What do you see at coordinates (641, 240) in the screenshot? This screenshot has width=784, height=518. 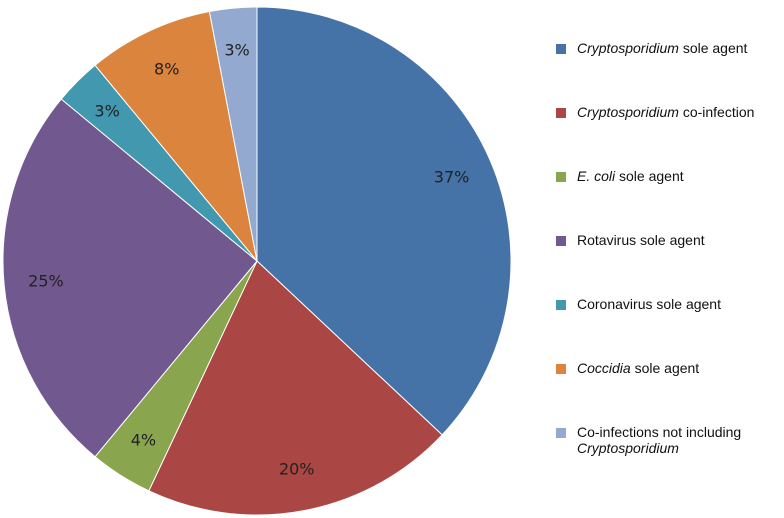 I see `legend-label: Rotavirus sole agent` at bounding box center [641, 240].